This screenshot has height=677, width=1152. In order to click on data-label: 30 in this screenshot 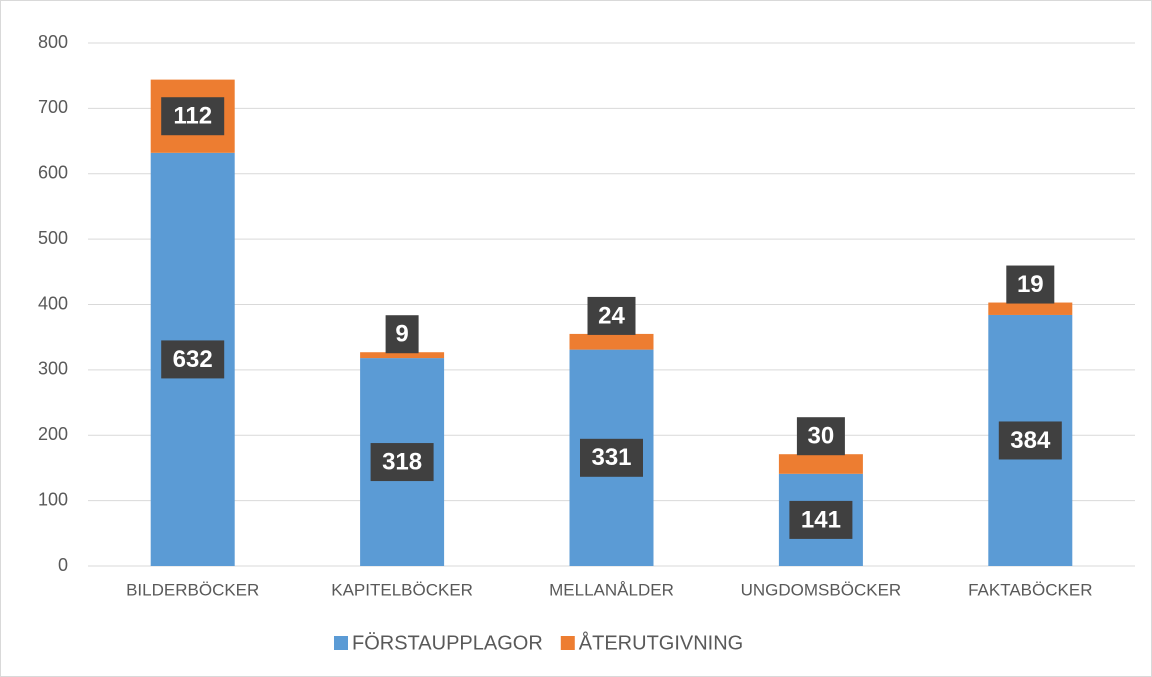, I will do `click(821, 436)`.